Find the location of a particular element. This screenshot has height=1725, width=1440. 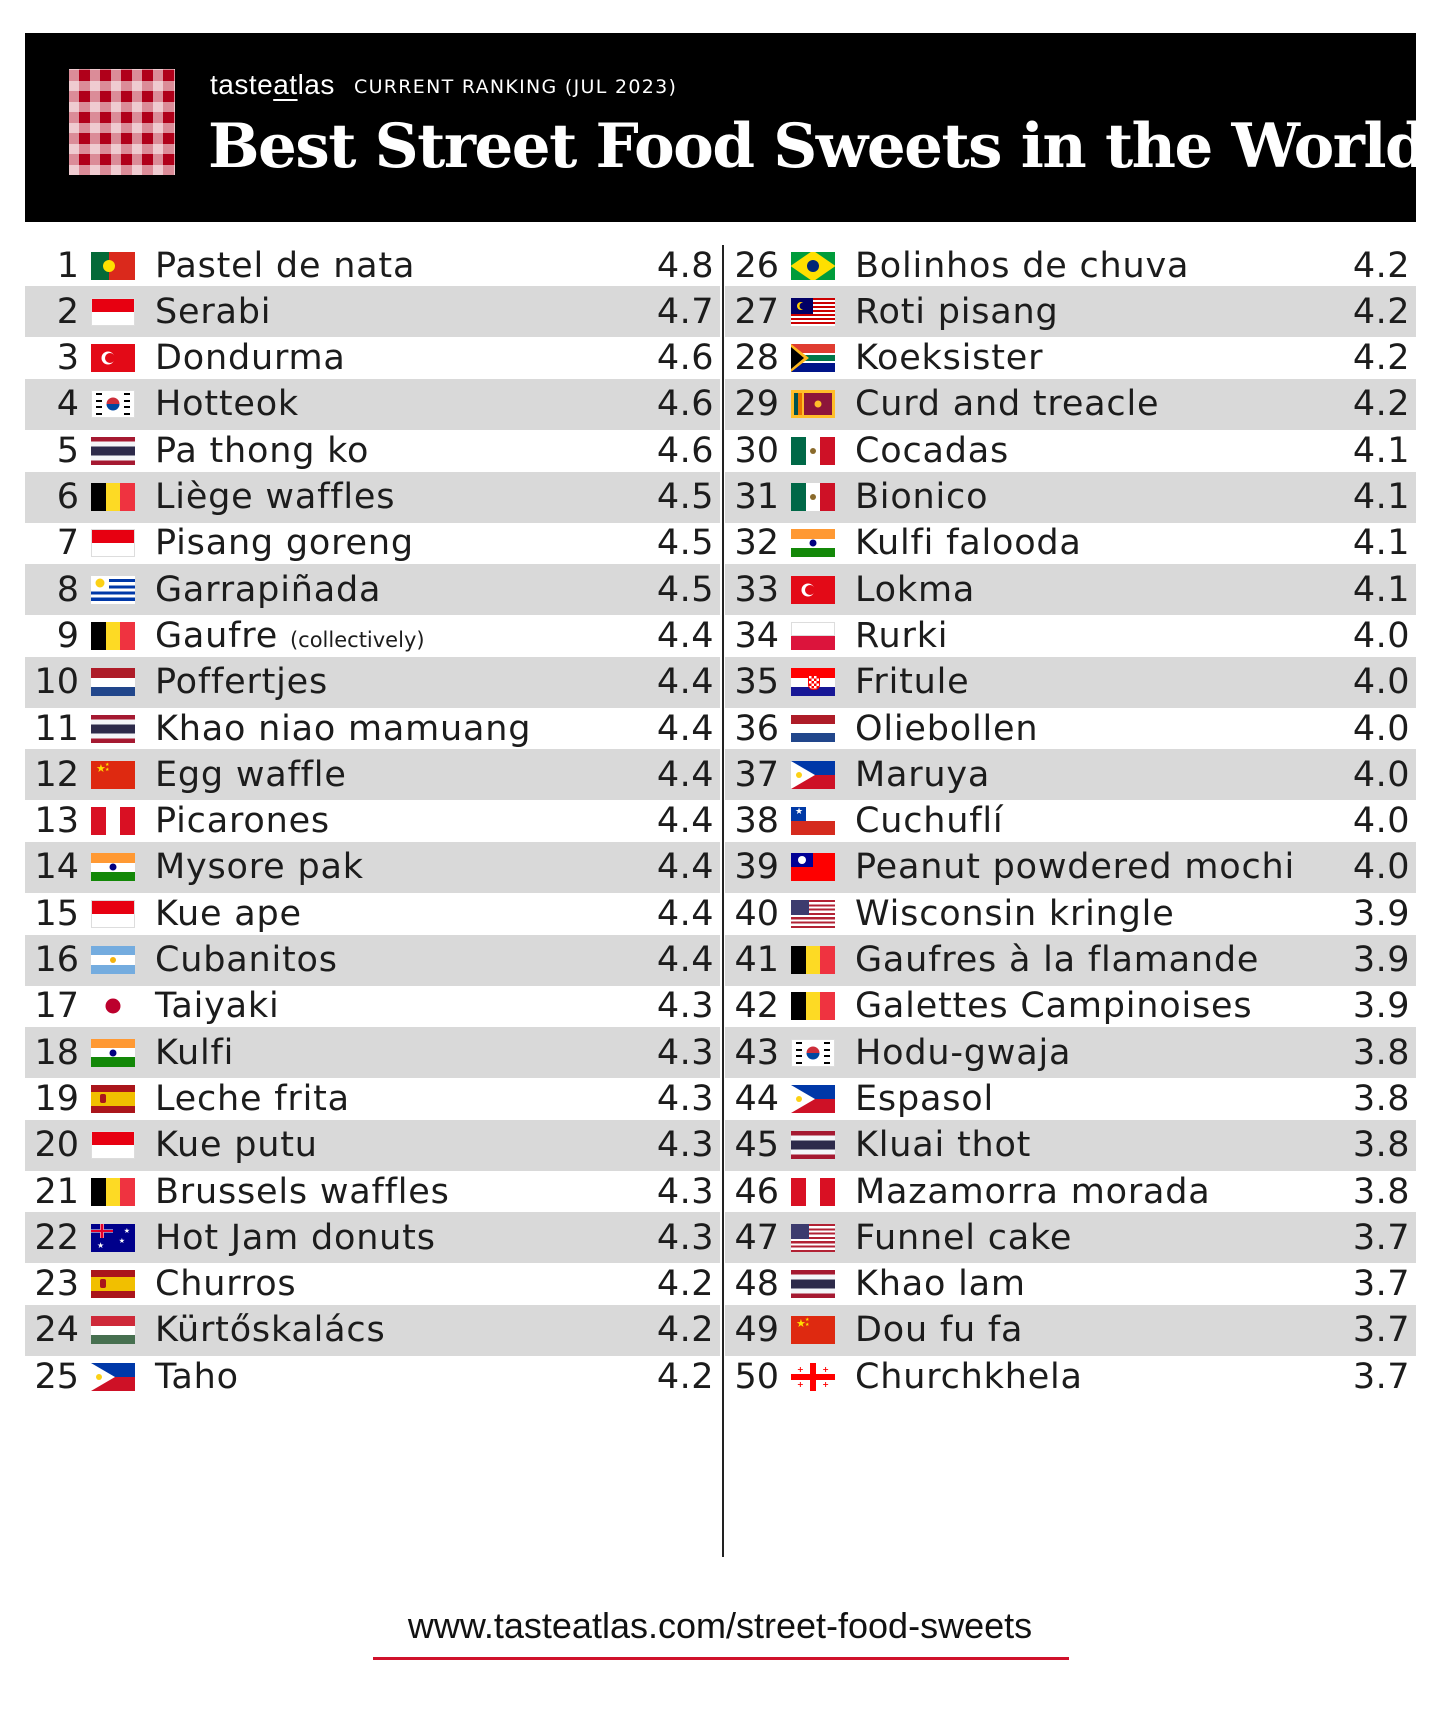

argentina-flag-icon is located at coordinates (113, 960).